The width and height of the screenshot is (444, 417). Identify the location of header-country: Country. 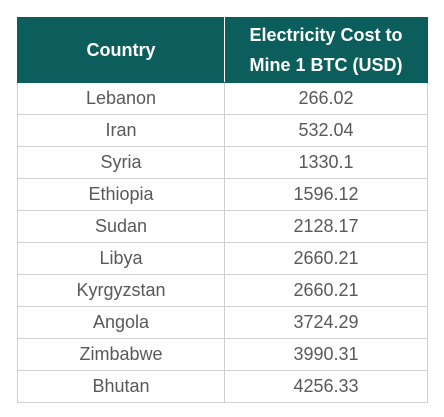
(121, 50).